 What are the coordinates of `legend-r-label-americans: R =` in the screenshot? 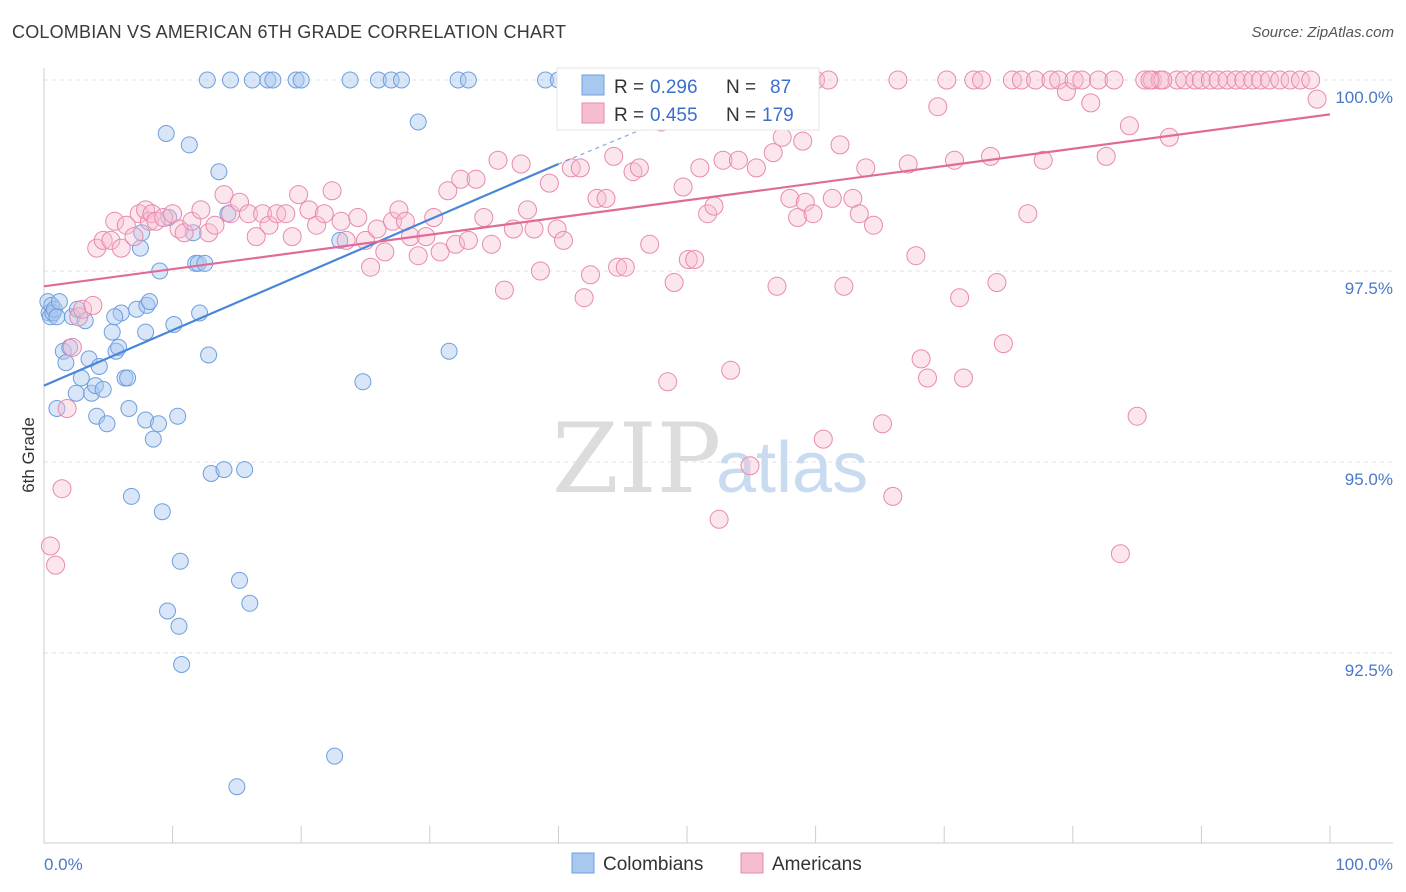 It's located at (629, 115).